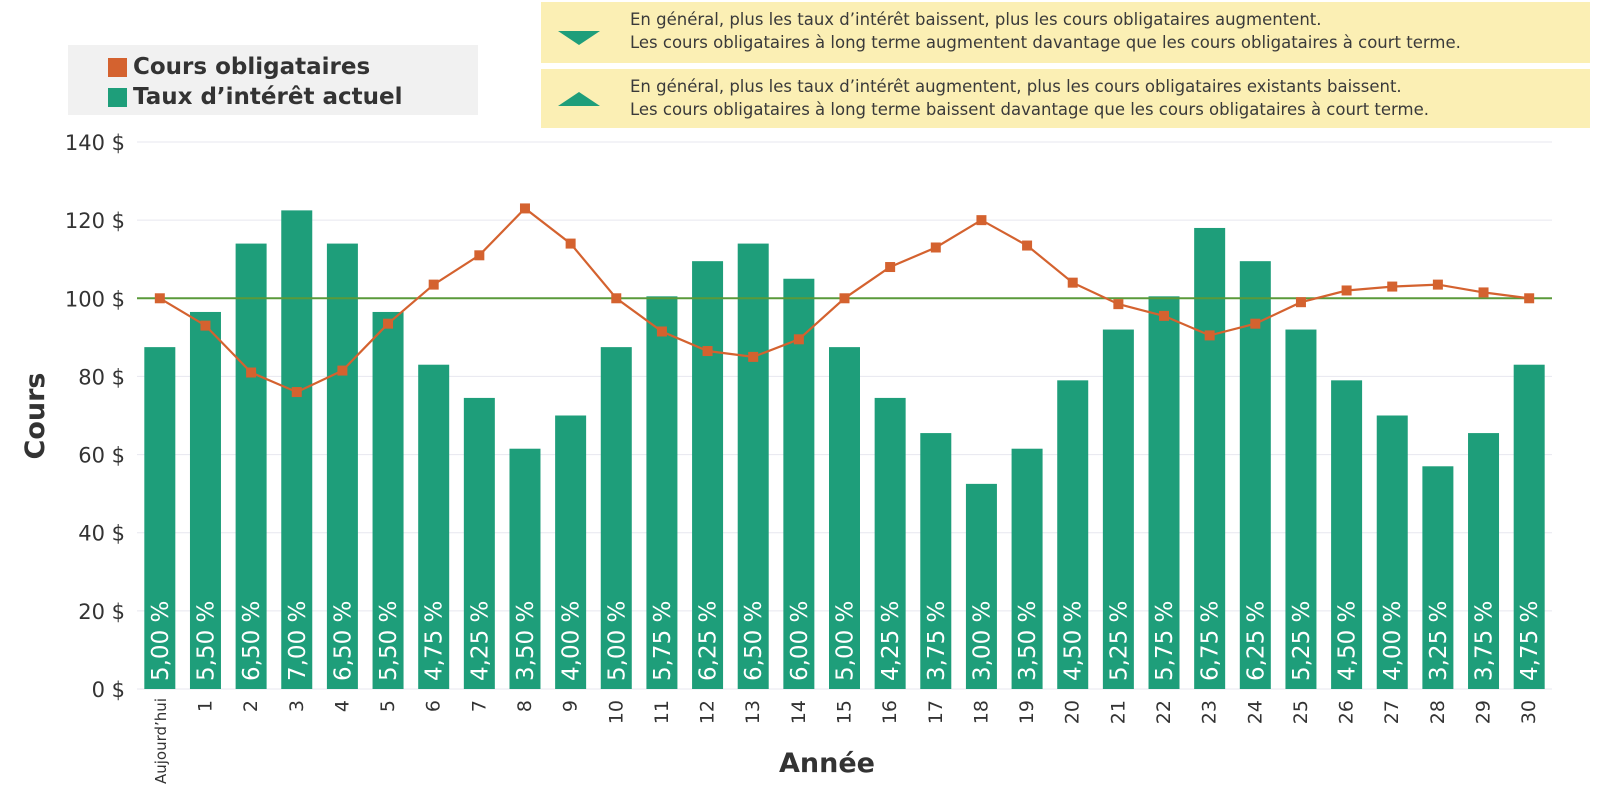 The image size is (1600, 788). I want to click on x-tick-label: 19, so click(1027, 712).